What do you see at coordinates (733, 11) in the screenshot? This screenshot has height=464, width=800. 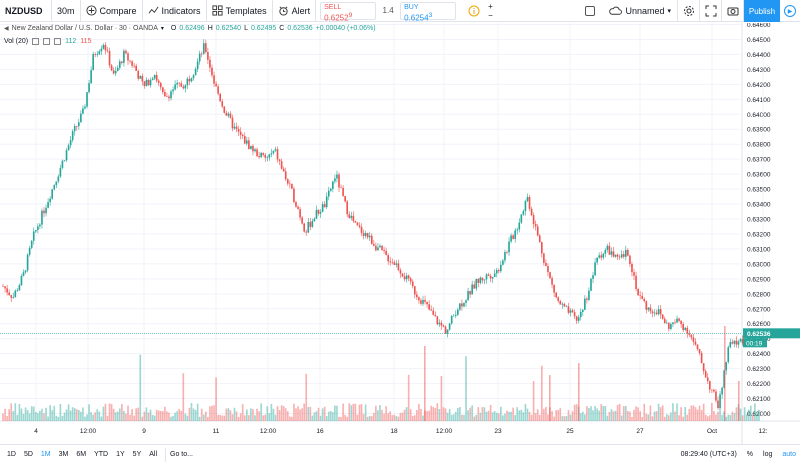 I see `snapshot-button` at bounding box center [733, 11].